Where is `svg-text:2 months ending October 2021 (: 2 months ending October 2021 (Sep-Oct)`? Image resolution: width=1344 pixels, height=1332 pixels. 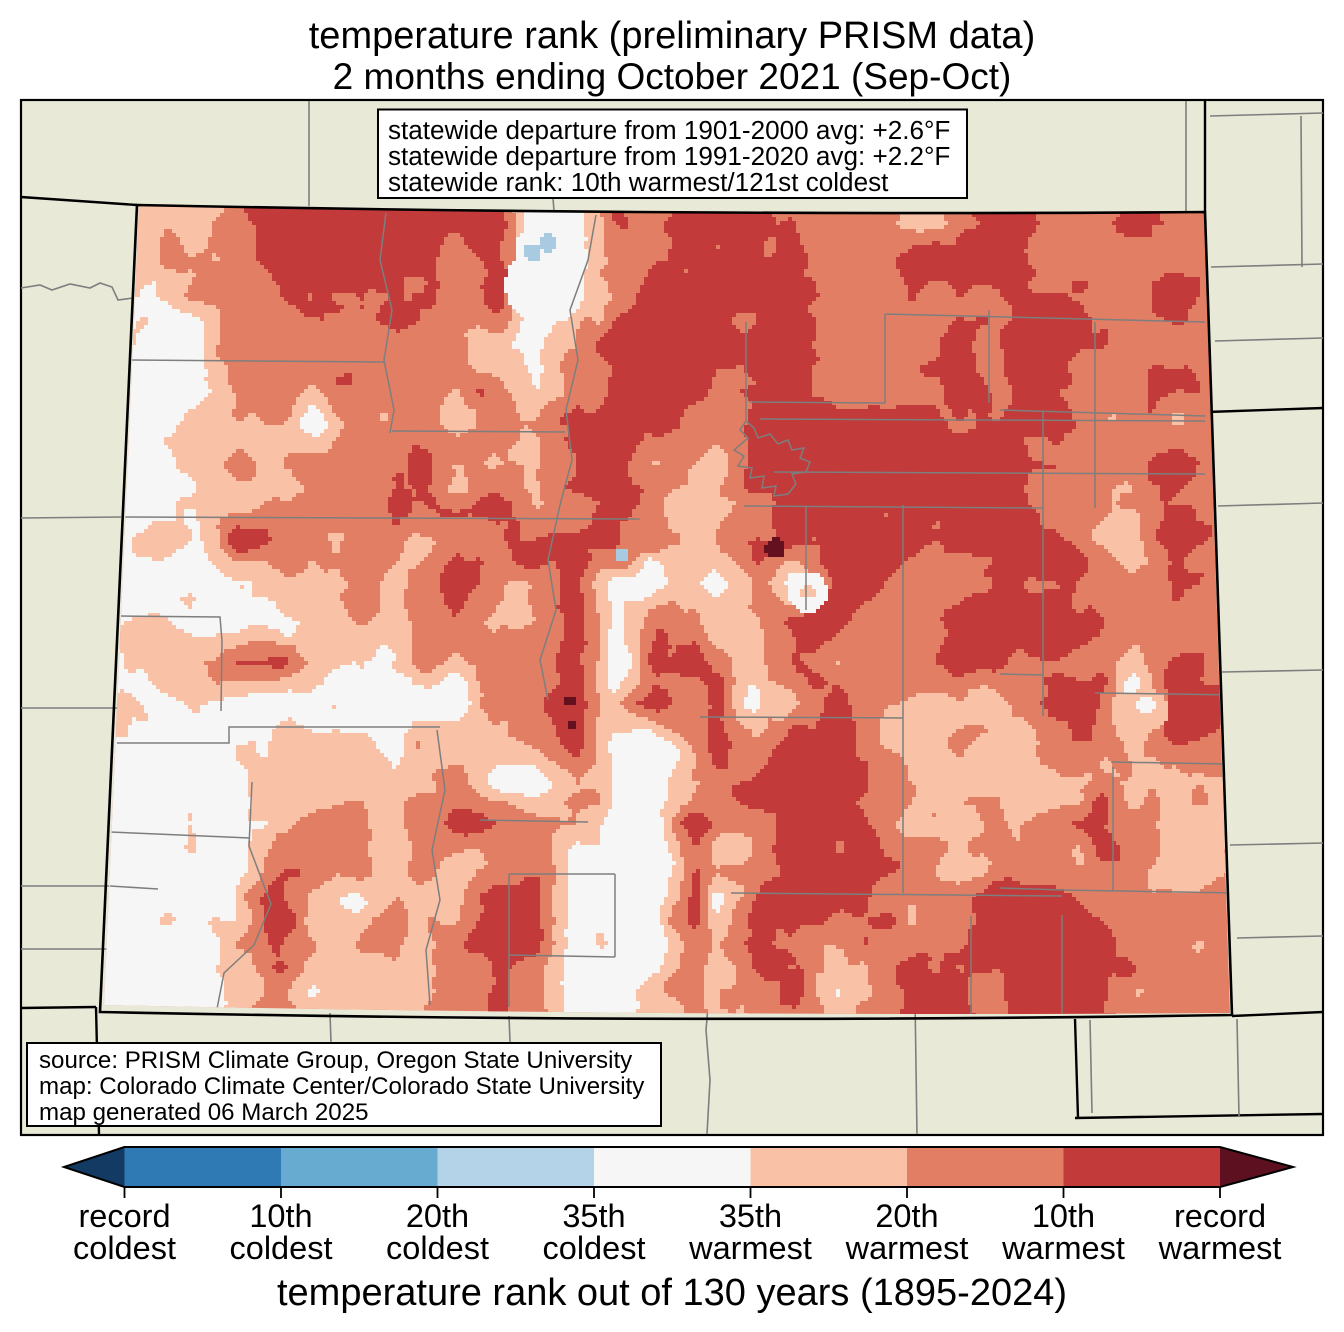
svg-text:2 months ending October 2021 (: 2 months ending October 2021 (Sep-Oct) is located at coordinates (672, 76).